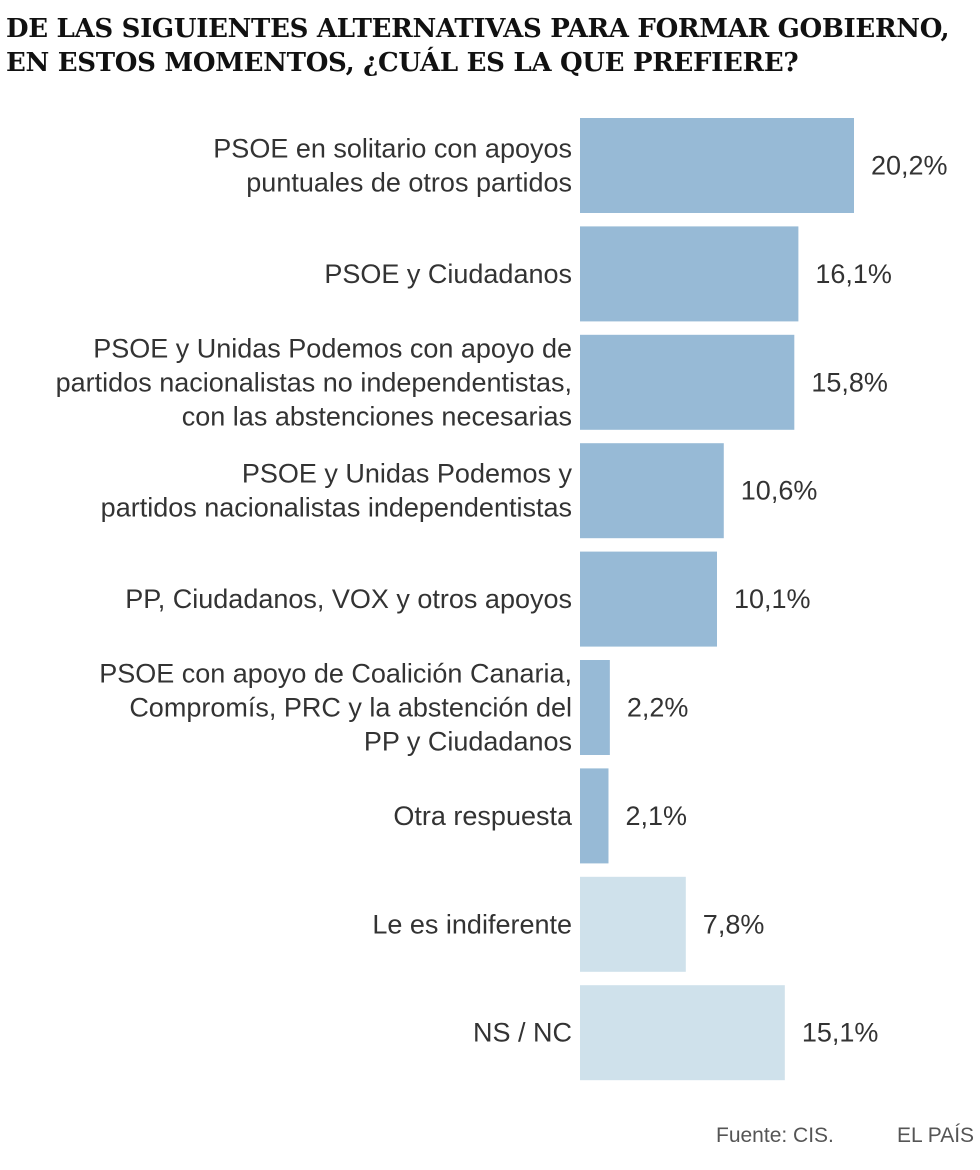  Describe the element at coordinates (392, 149) in the screenshot. I see `category-label-1-line-1: PSOE en solitario con apoyos` at that location.